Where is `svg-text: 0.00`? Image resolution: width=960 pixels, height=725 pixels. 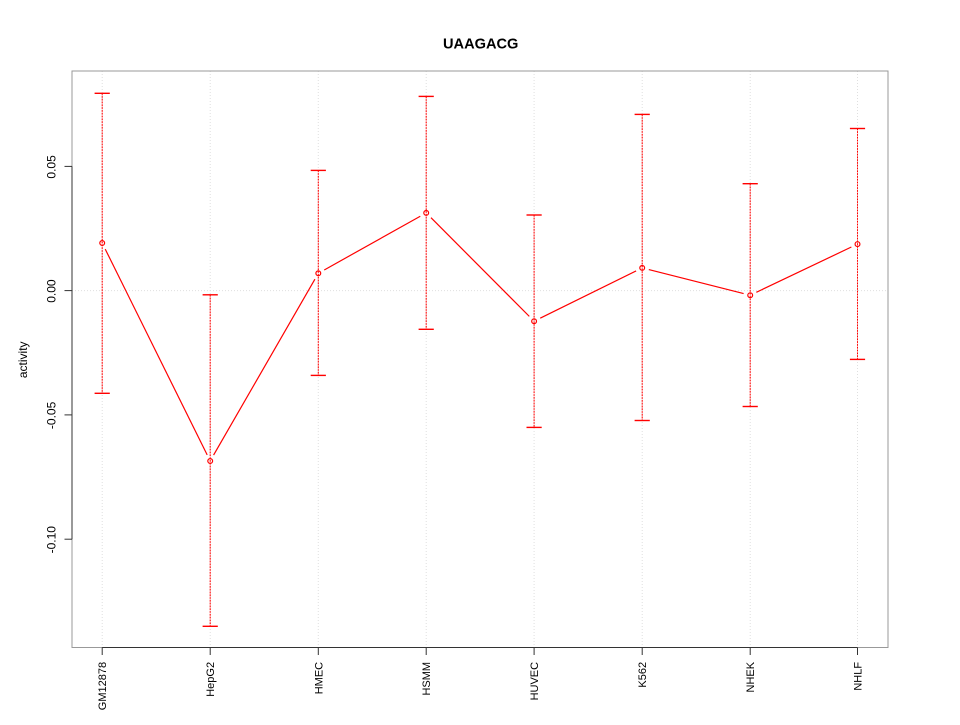 svg-text: 0.00 is located at coordinates (52, 291).